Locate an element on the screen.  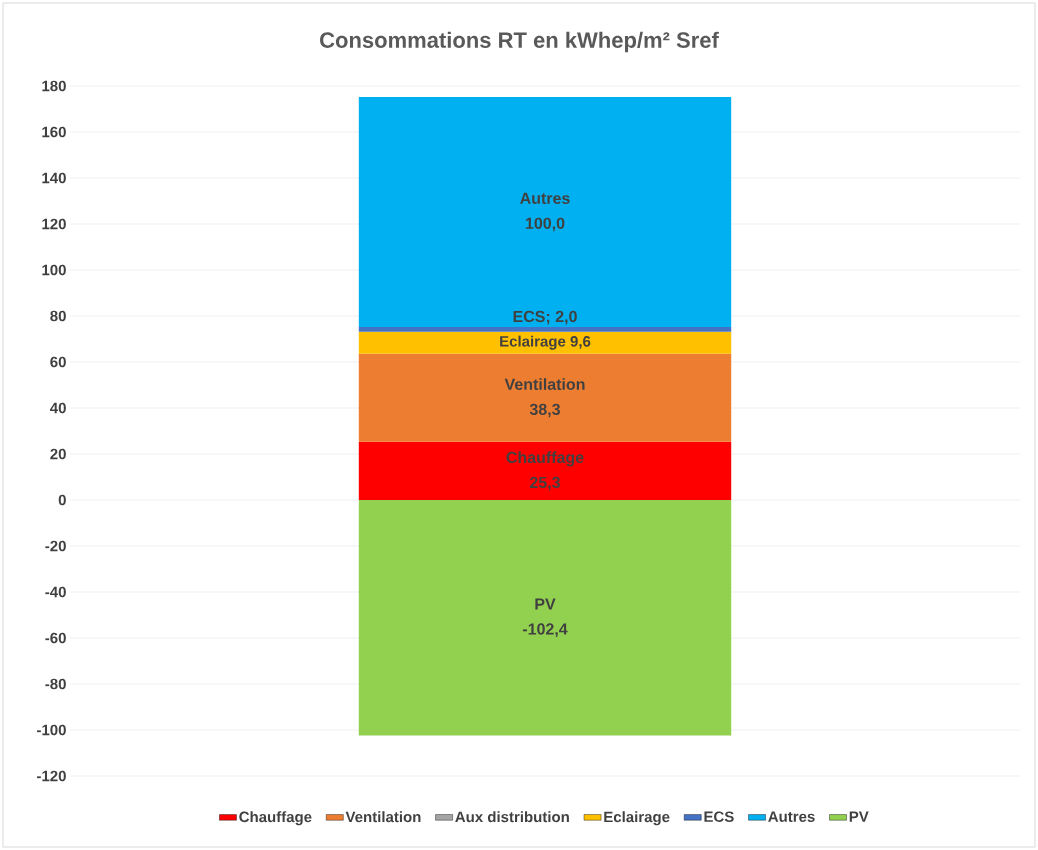
text: Chauffage is located at coordinates (545, 459).